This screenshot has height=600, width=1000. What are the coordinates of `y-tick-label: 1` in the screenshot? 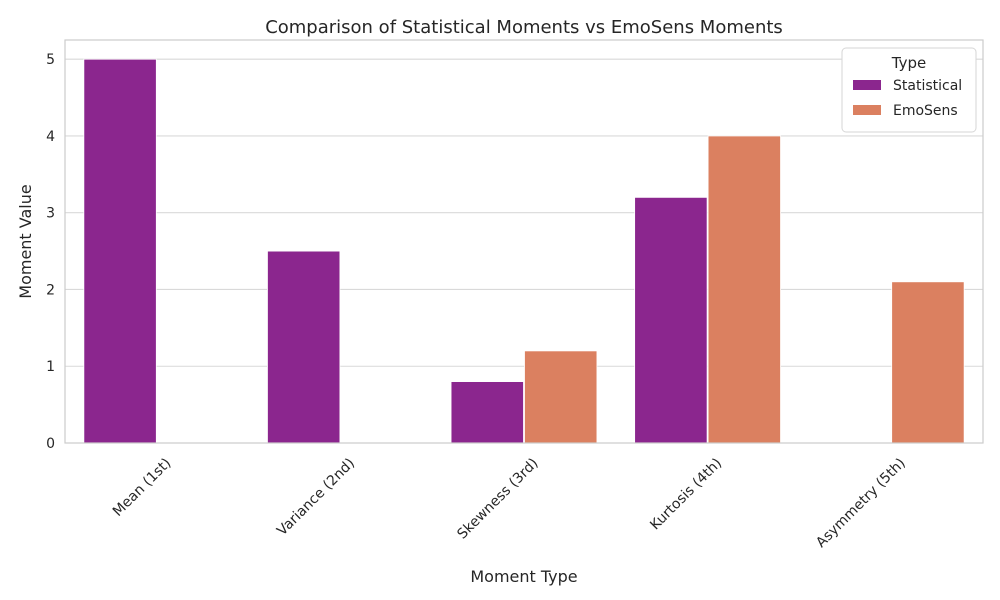 It's located at (50, 367).